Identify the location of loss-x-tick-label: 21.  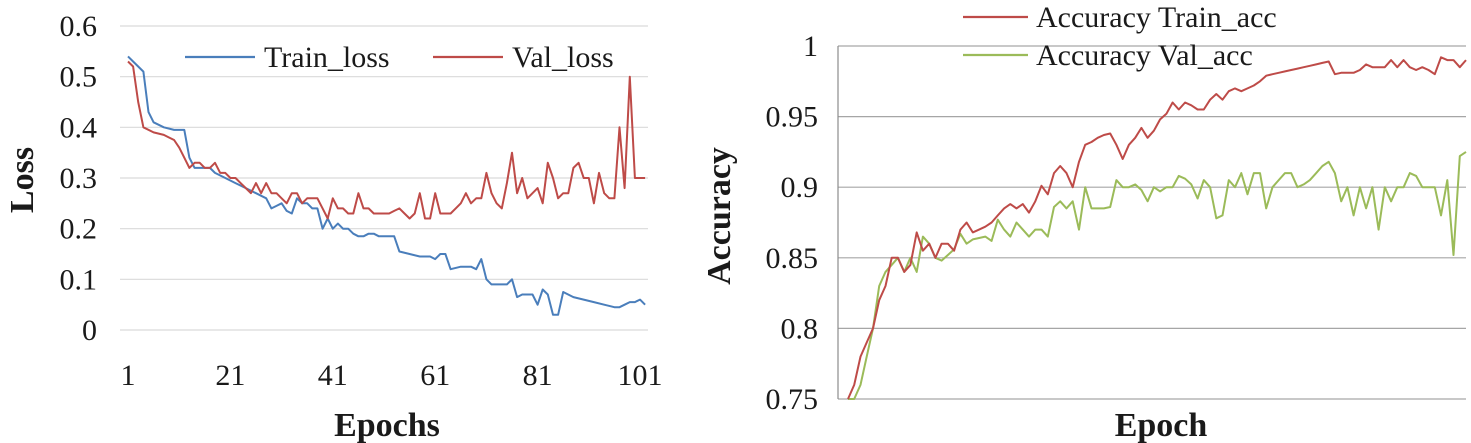
(230, 375).